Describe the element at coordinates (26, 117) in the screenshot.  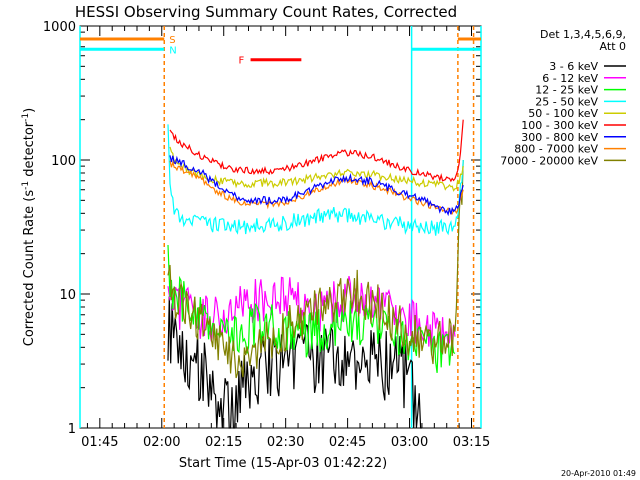
I see `y-axis-label-sup2: -1` at that location.